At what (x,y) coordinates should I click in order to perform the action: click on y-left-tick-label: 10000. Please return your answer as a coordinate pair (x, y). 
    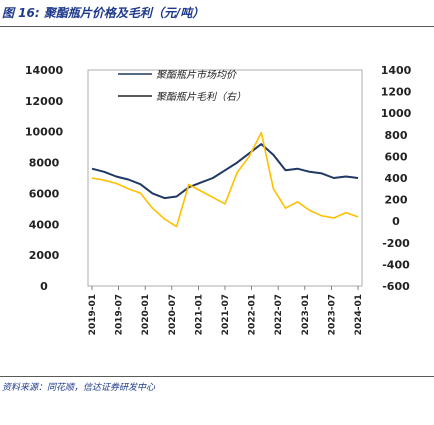
    Looking at the image, I should click on (44, 132).